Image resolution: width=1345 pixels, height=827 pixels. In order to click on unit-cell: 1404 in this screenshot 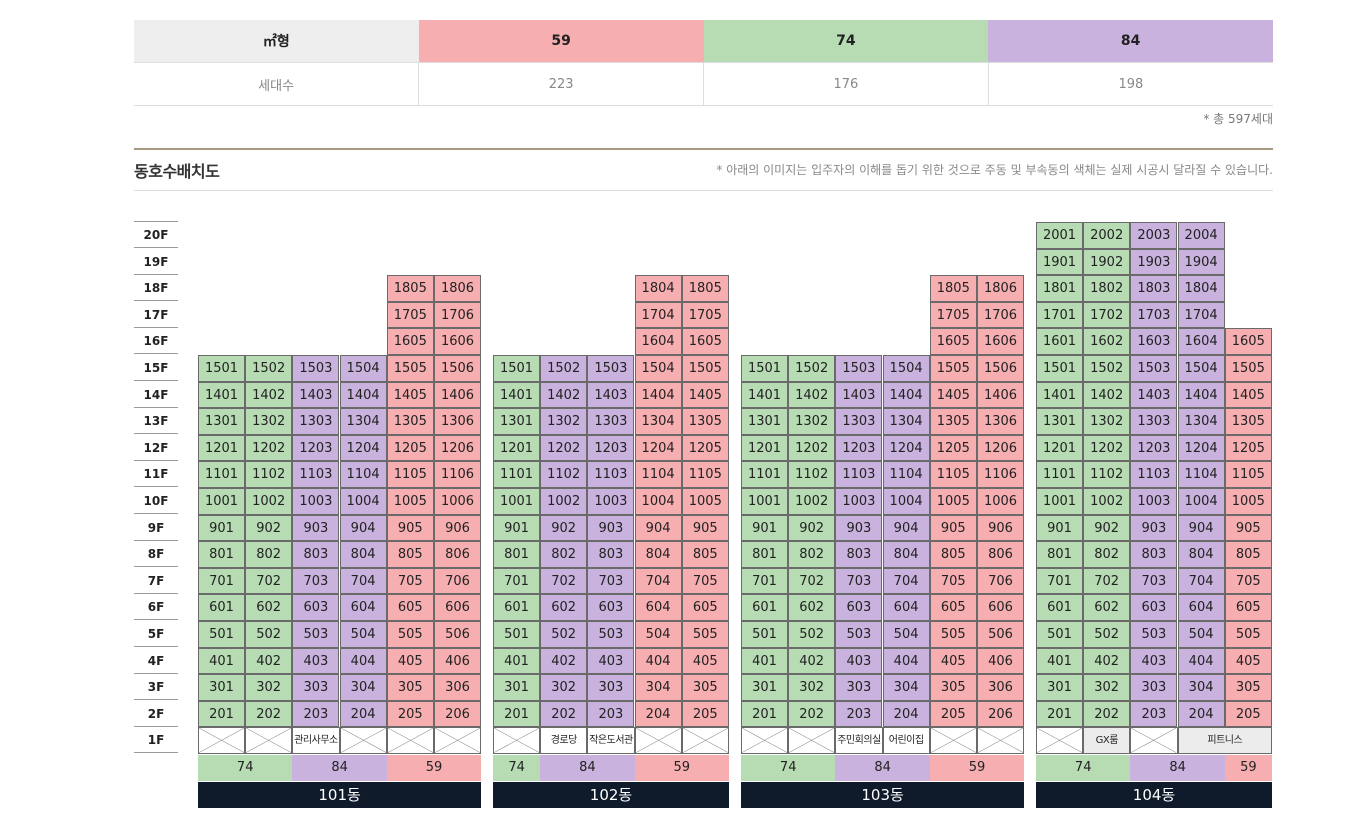, I will do `click(363, 395)`.